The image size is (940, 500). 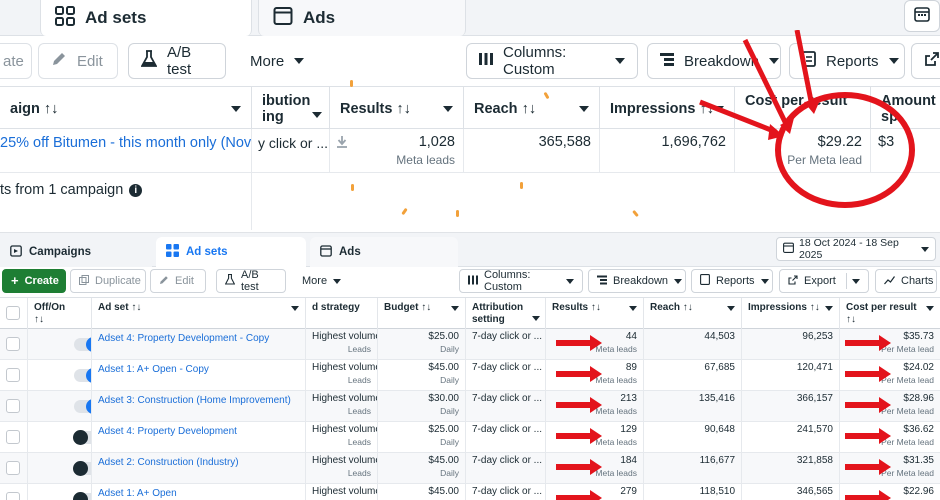 I want to click on ad-set-name-link: Adset 1: A+ Open, so click(x=137, y=493).